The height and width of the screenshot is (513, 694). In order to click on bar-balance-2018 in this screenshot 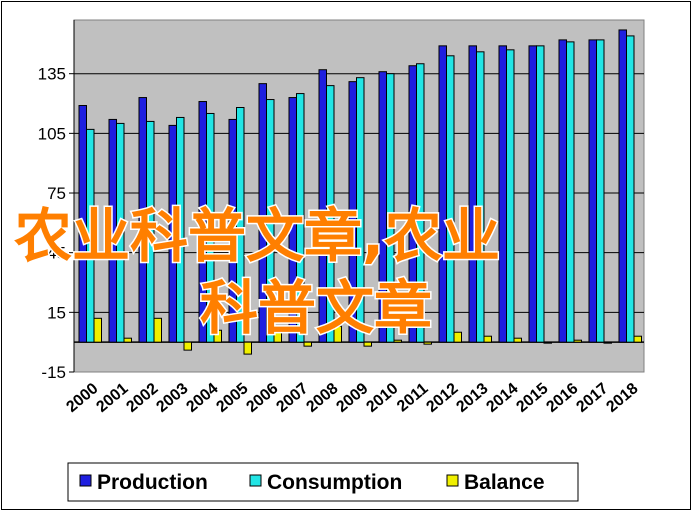, I will do `click(637, 339)`.